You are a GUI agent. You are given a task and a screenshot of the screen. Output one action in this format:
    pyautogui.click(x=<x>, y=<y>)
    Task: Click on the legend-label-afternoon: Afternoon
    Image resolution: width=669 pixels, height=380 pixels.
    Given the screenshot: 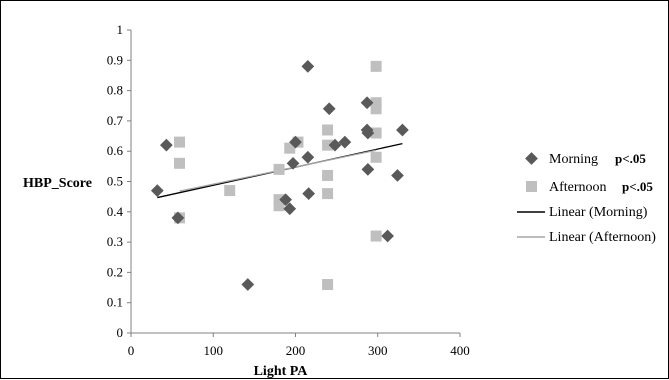 What is the action you would take?
    pyautogui.click(x=578, y=187)
    